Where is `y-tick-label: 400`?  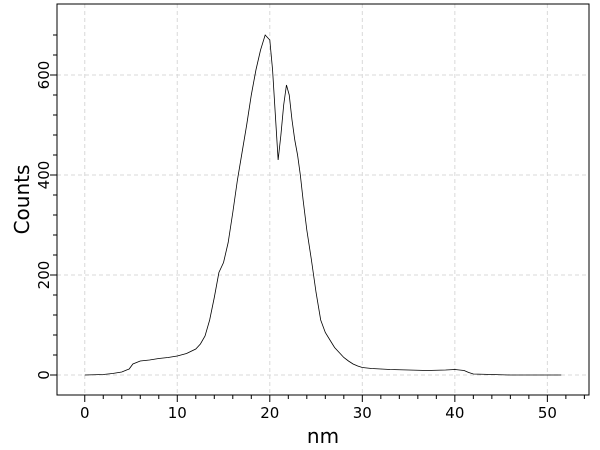
y-tick-label: 400 is located at coordinates (44, 175).